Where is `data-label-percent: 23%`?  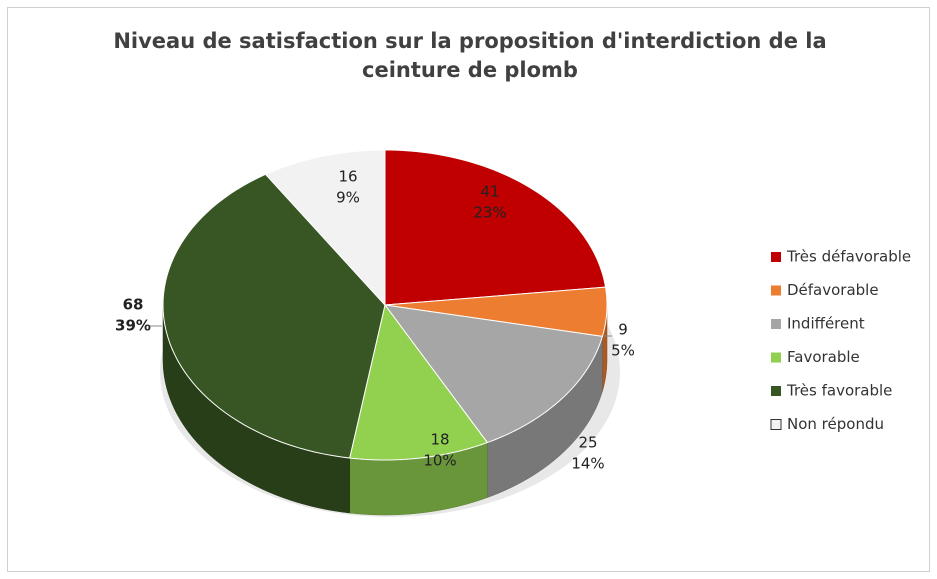 data-label-percent: 23% is located at coordinates (489, 213).